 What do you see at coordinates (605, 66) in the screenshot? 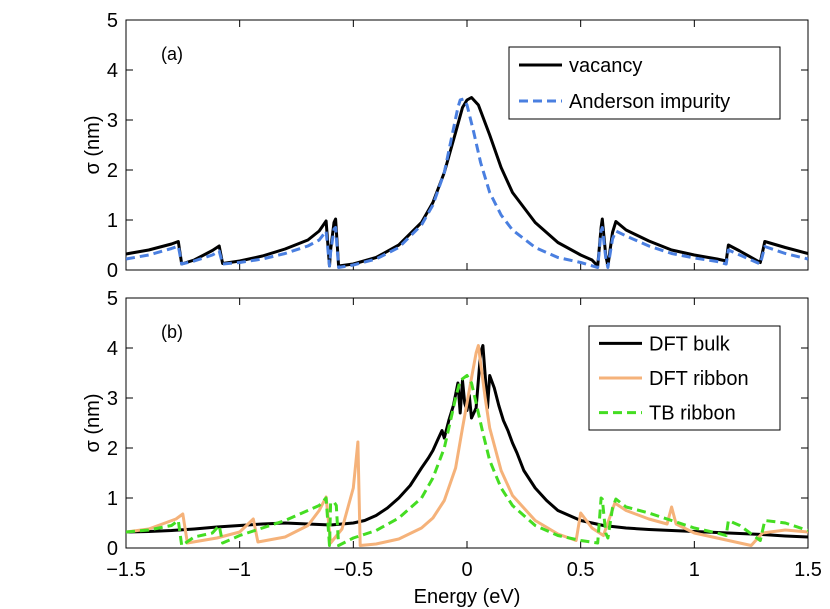
I see `legend-entry: vacancy` at bounding box center [605, 66].